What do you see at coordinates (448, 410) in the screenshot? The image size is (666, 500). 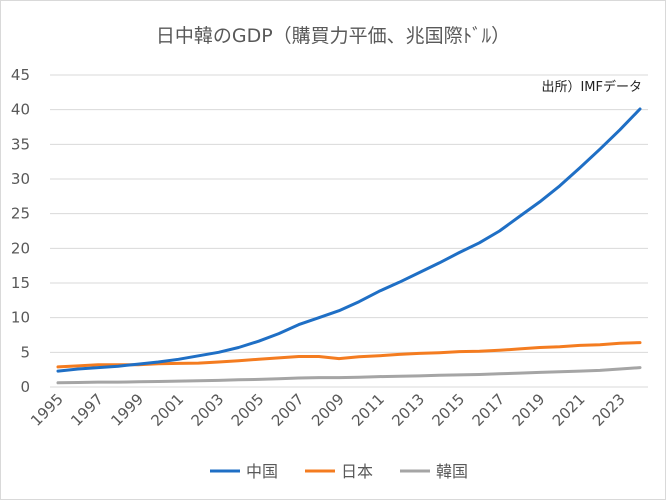 I see `x-tick-label: 2015` at bounding box center [448, 410].